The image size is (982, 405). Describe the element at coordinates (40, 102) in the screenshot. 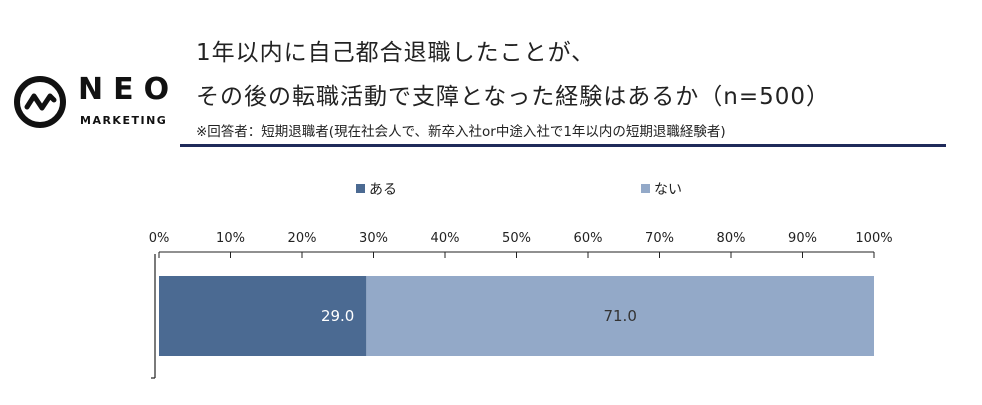

I see `logo-wave-icon` at that location.